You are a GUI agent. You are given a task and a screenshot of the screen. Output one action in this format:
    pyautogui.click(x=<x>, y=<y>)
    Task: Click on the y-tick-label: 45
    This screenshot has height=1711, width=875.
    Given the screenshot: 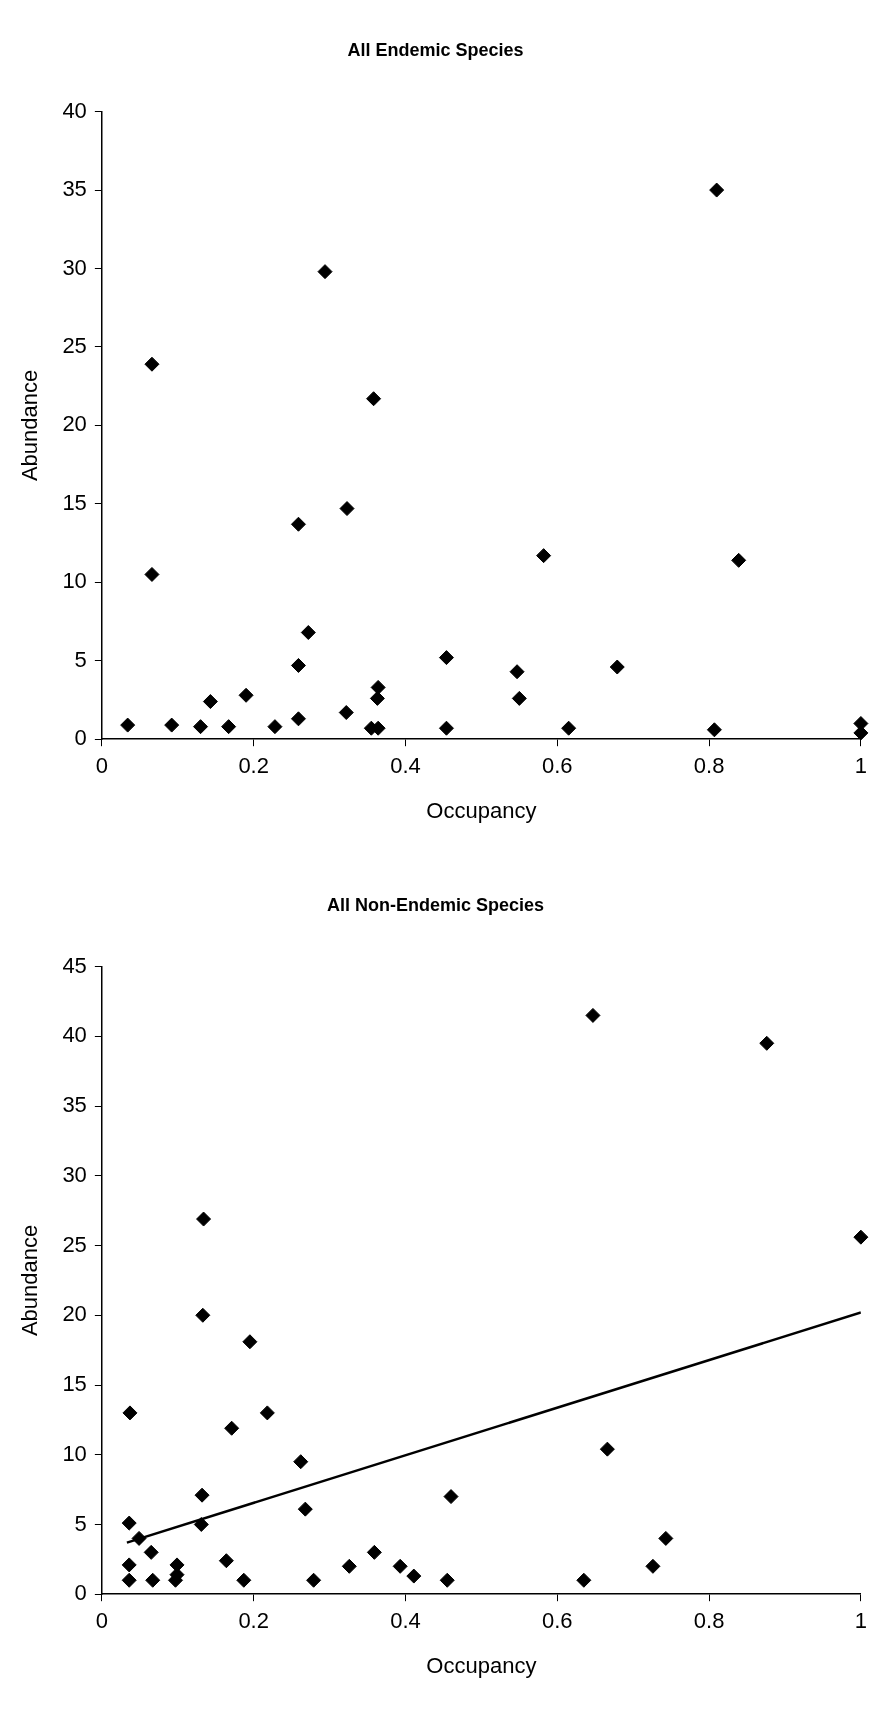 What is the action you would take?
    pyautogui.click(x=74, y=965)
    